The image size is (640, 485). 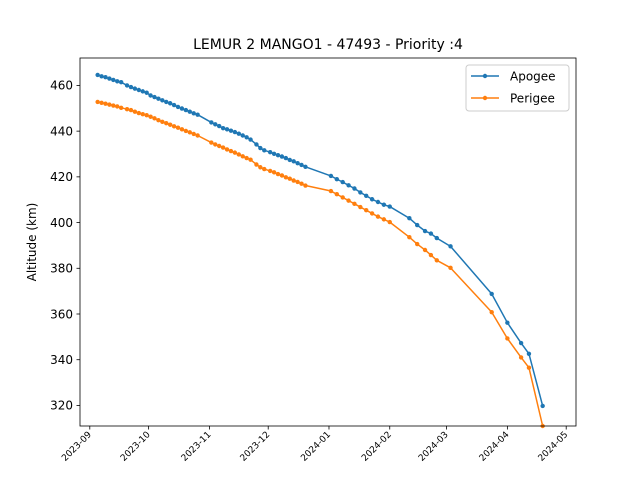 What do you see at coordinates (61, 314) in the screenshot?
I see `y-tick-label: 360` at bounding box center [61, 314].